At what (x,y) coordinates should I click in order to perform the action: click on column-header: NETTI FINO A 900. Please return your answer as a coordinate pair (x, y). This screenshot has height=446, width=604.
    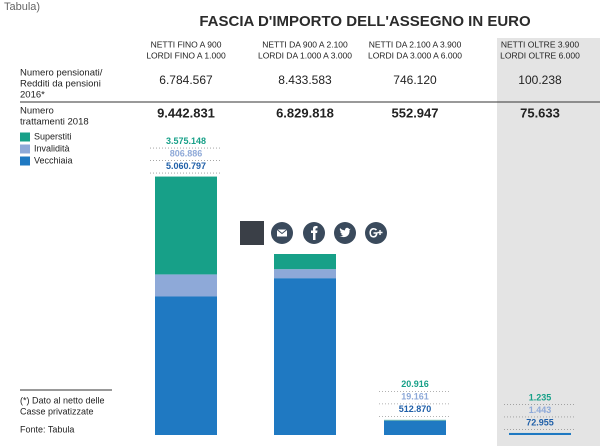
    Looking at the image, I should click on (186, 44).